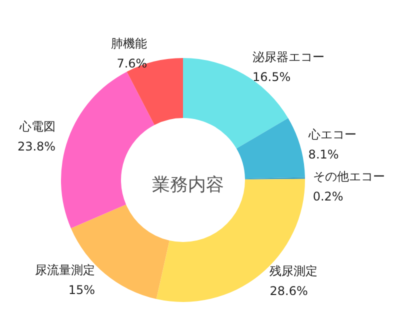 The height and width of the screenshot is (329, 394). Describe the element at coordinates (331, 134) in the screenshot. I see `slice-label: 心エコー` at that location.